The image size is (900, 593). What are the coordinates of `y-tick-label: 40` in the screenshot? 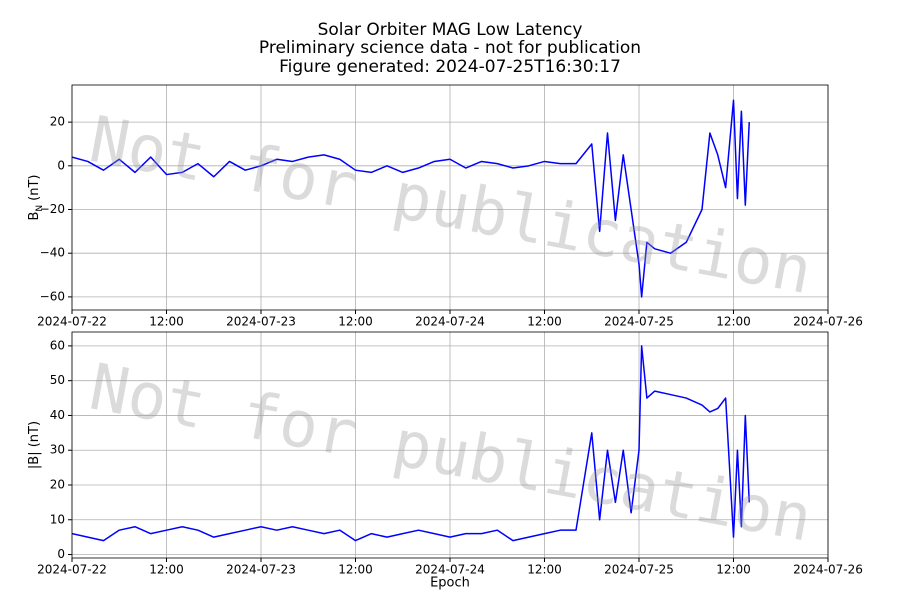 It's located at (57, 415).